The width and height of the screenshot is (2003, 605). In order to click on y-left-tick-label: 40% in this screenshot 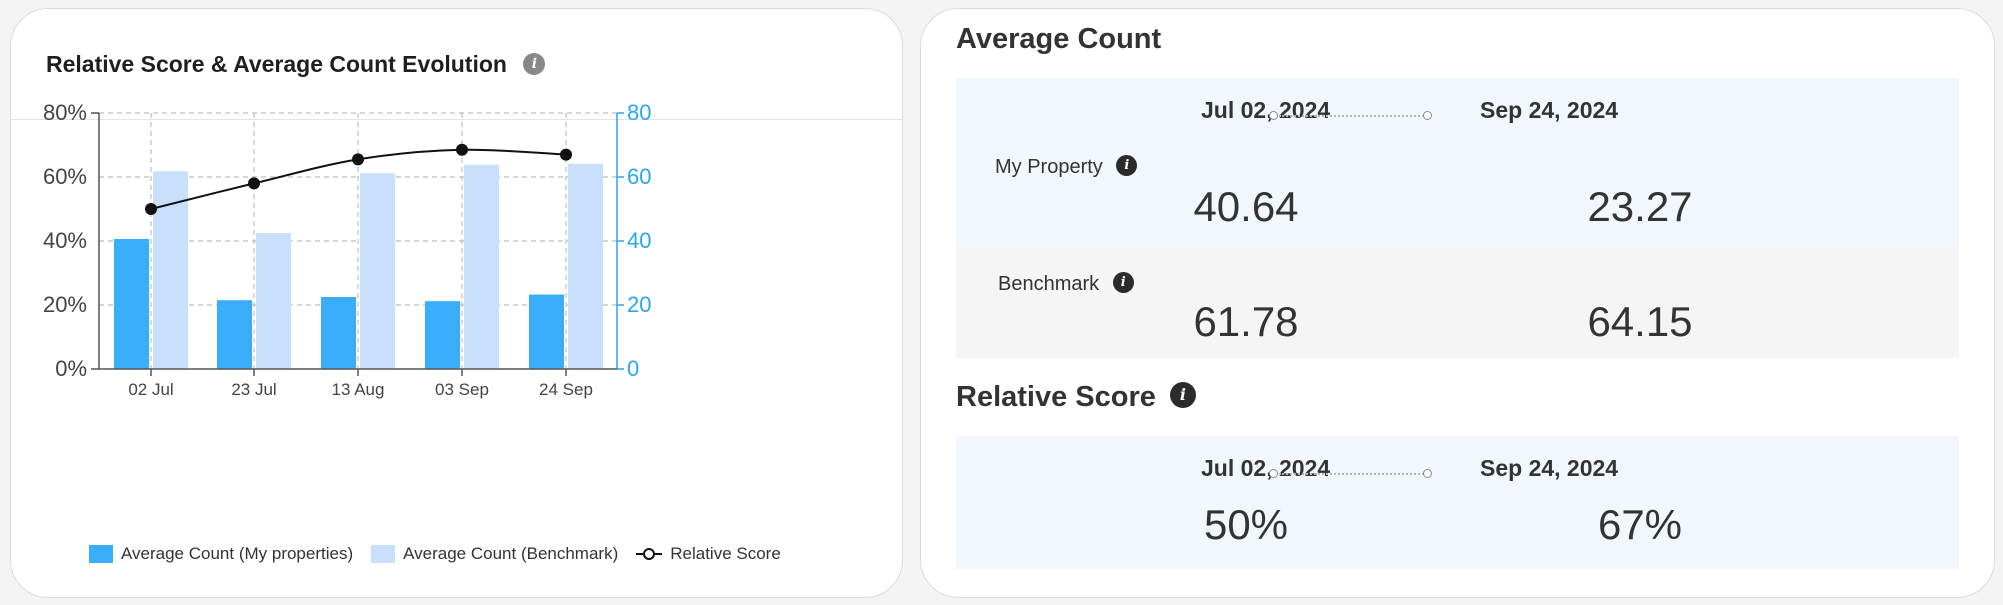, I will do `click(65, 240)`.